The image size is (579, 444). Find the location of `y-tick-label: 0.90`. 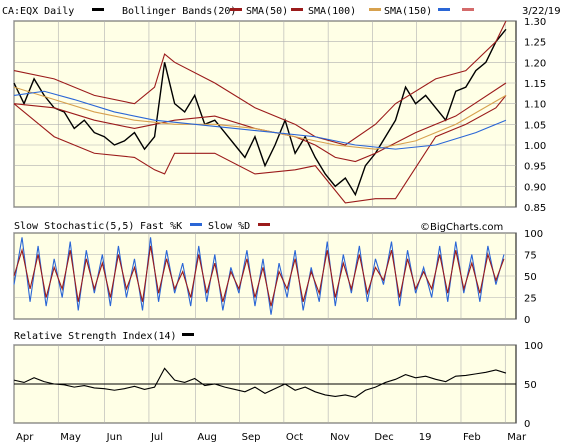

y-tick-label: 0.90 is located at coordinates (535, 187).